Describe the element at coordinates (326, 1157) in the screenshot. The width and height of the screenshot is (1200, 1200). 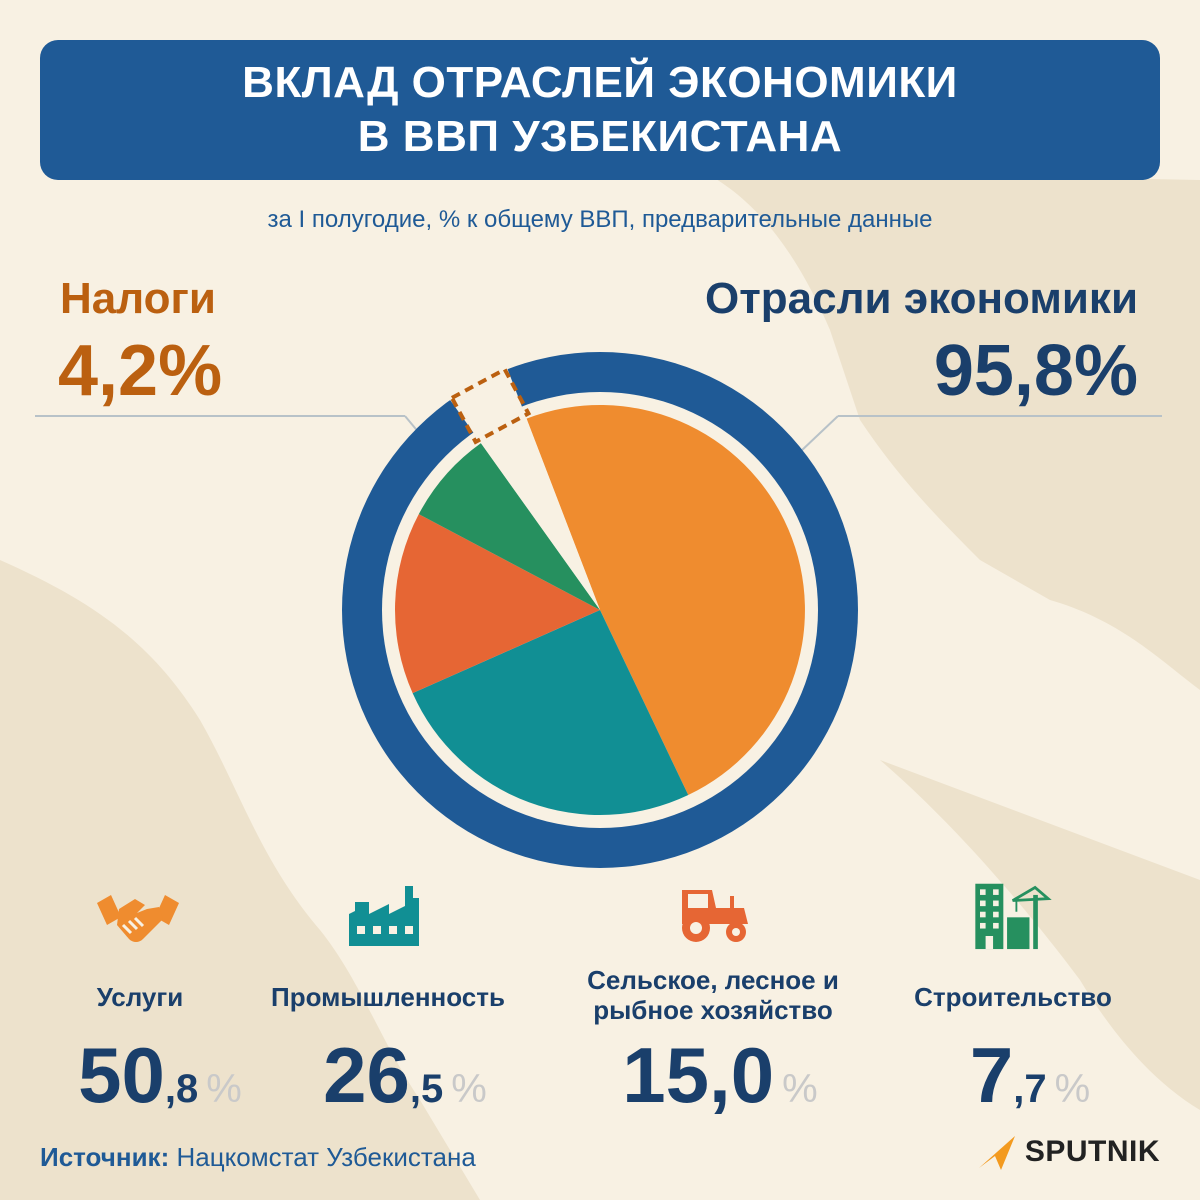
I see `source-text: Нацкомстат Узбекистана` at that location.